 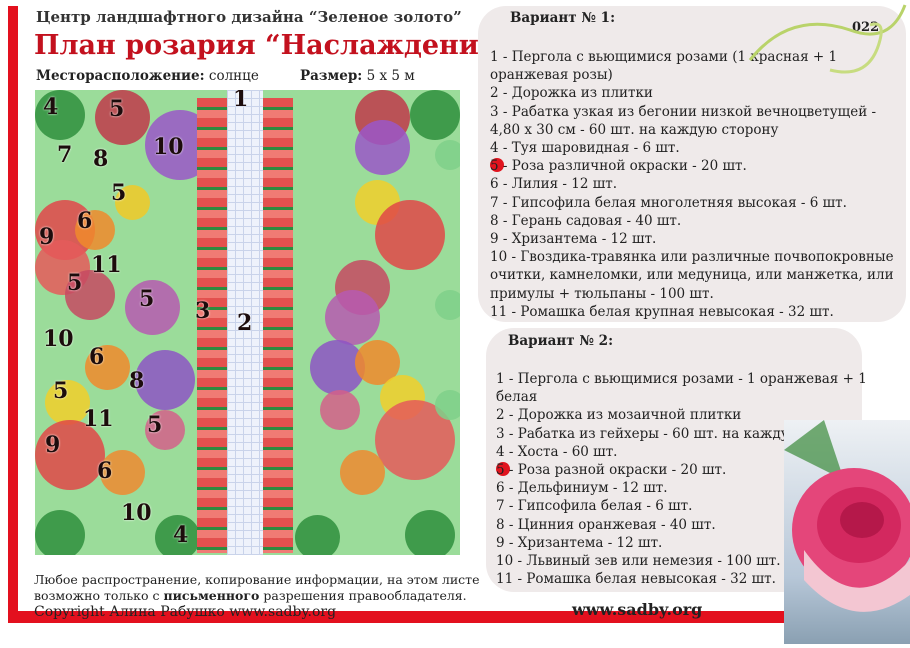 I want to click on rose-photo, so click(x=847, y=532).